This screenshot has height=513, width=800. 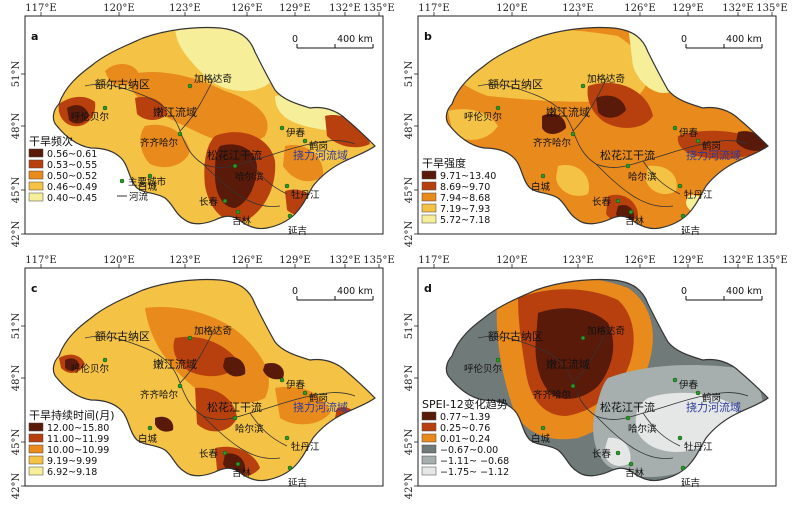 What do you see at coordinates (602, 454) in the screenshot?
I see `city-label: 长春` at bounding box center [602, 454].